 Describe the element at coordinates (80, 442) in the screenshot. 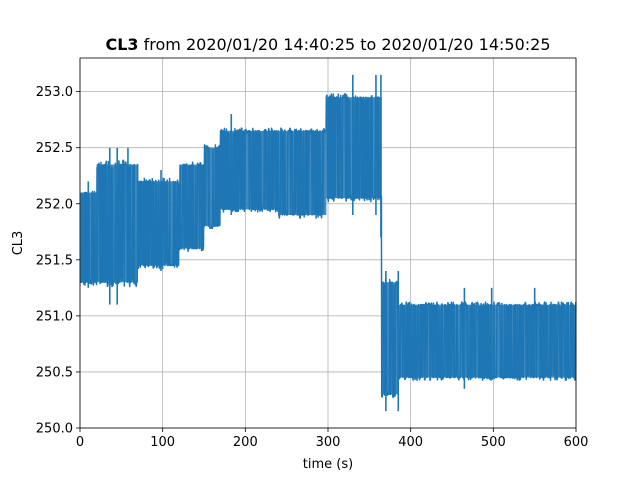

I see `x-tick-label: 0` at that location.